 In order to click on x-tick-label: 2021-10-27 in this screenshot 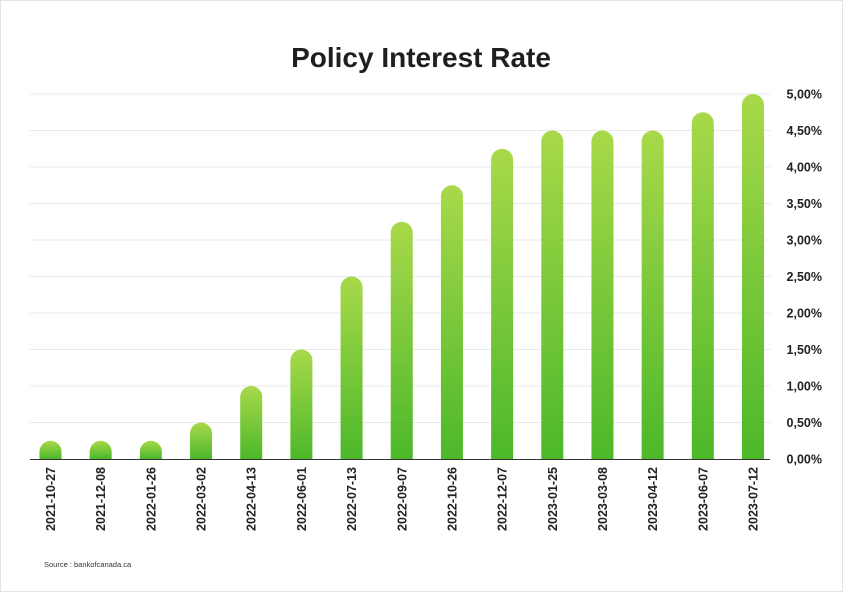, I will do `click(51, 499)`.